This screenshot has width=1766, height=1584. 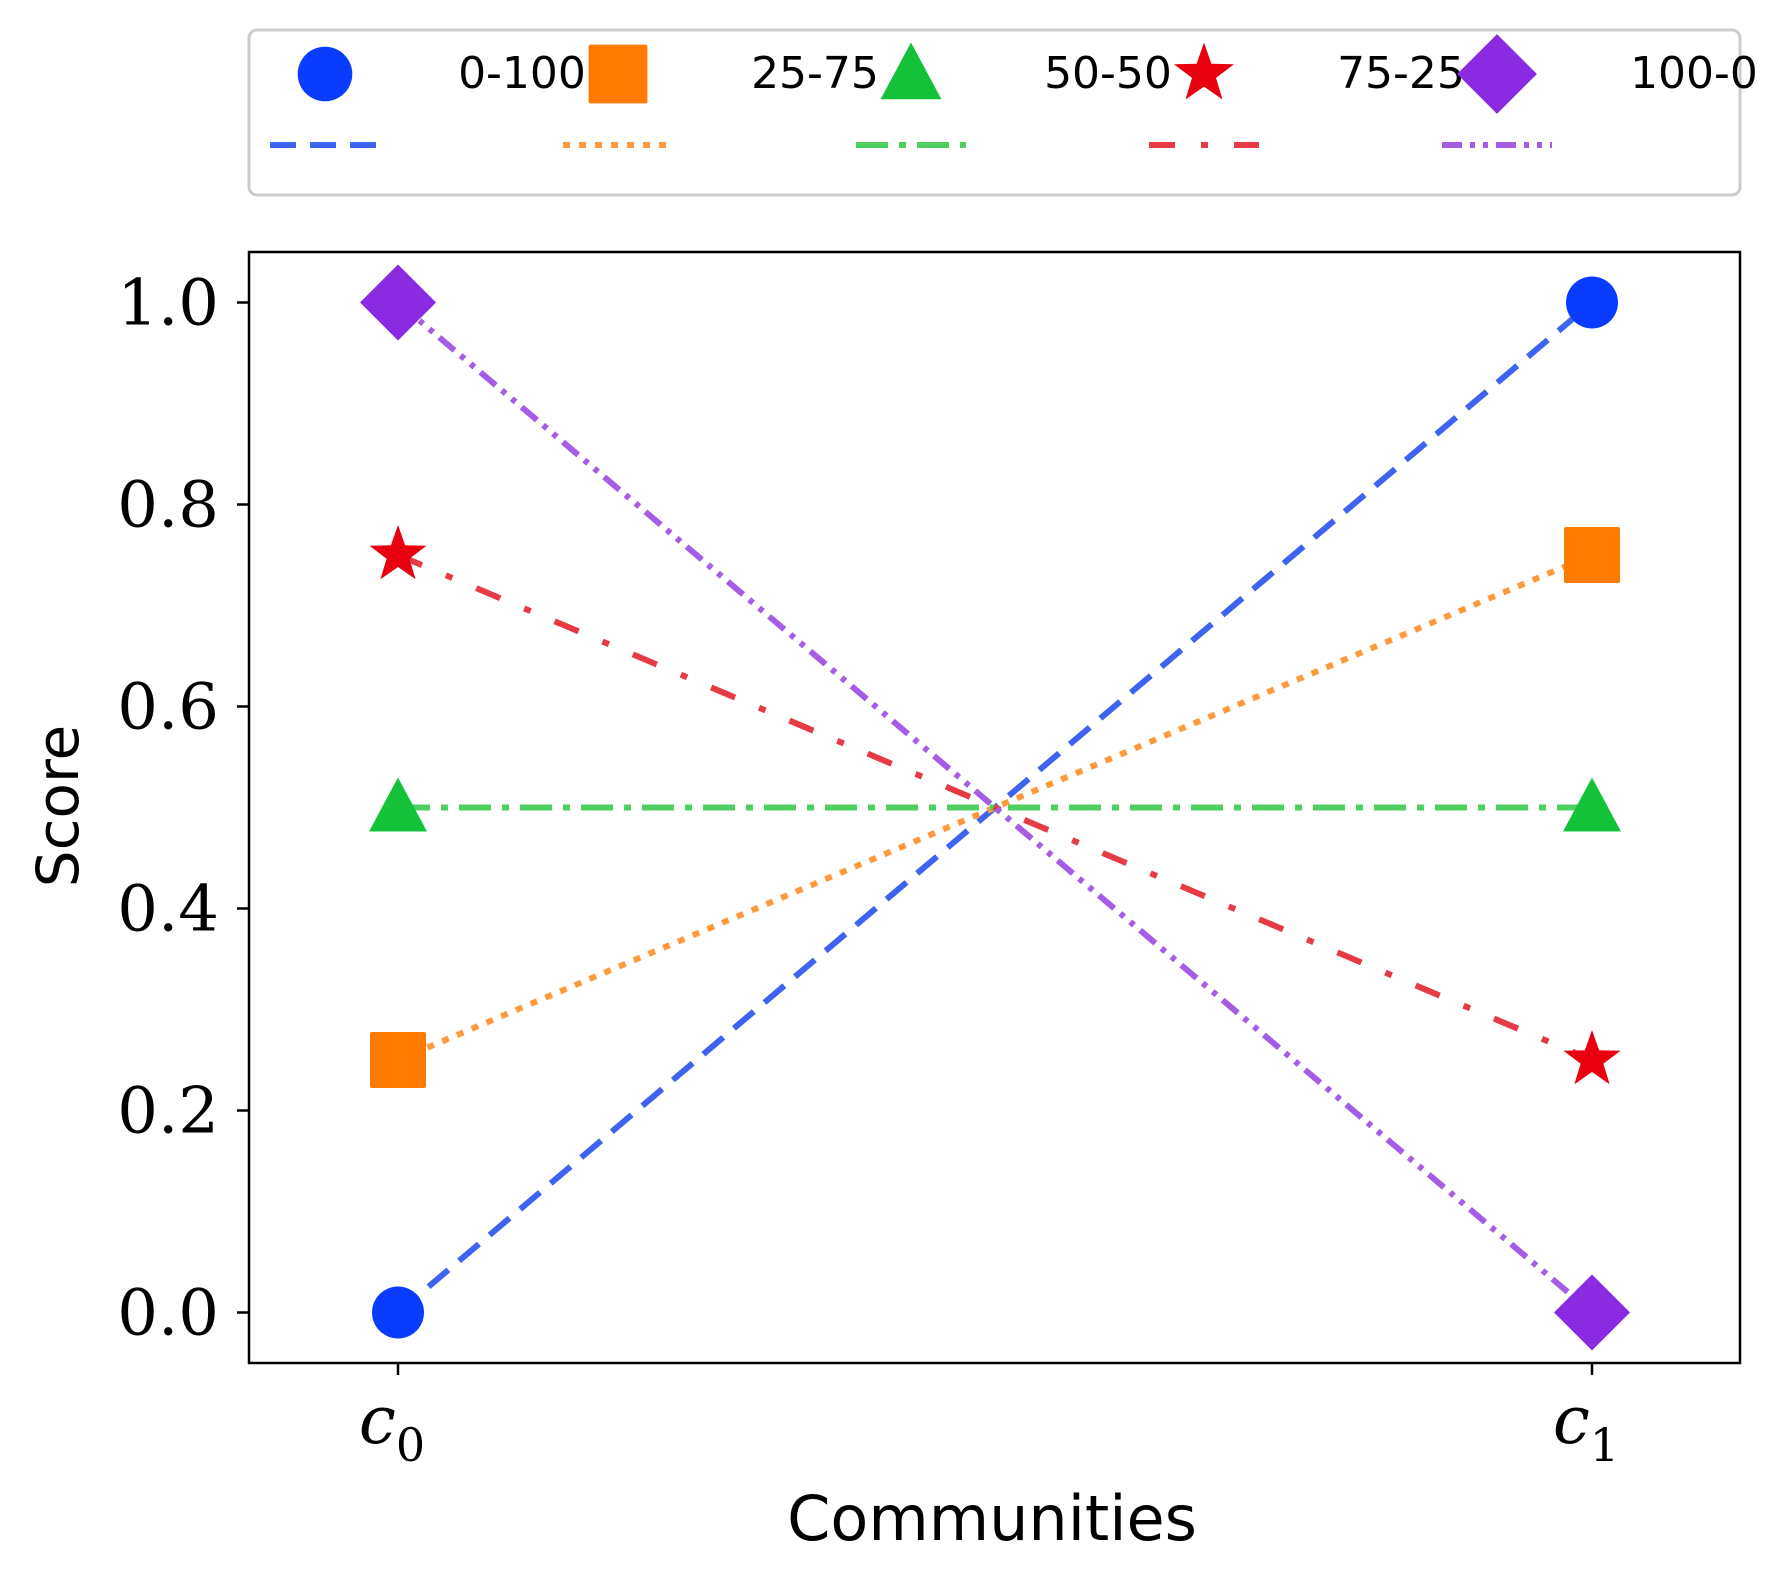 I want to click on data-point-100-0-c0, so click(x=398, y=302).